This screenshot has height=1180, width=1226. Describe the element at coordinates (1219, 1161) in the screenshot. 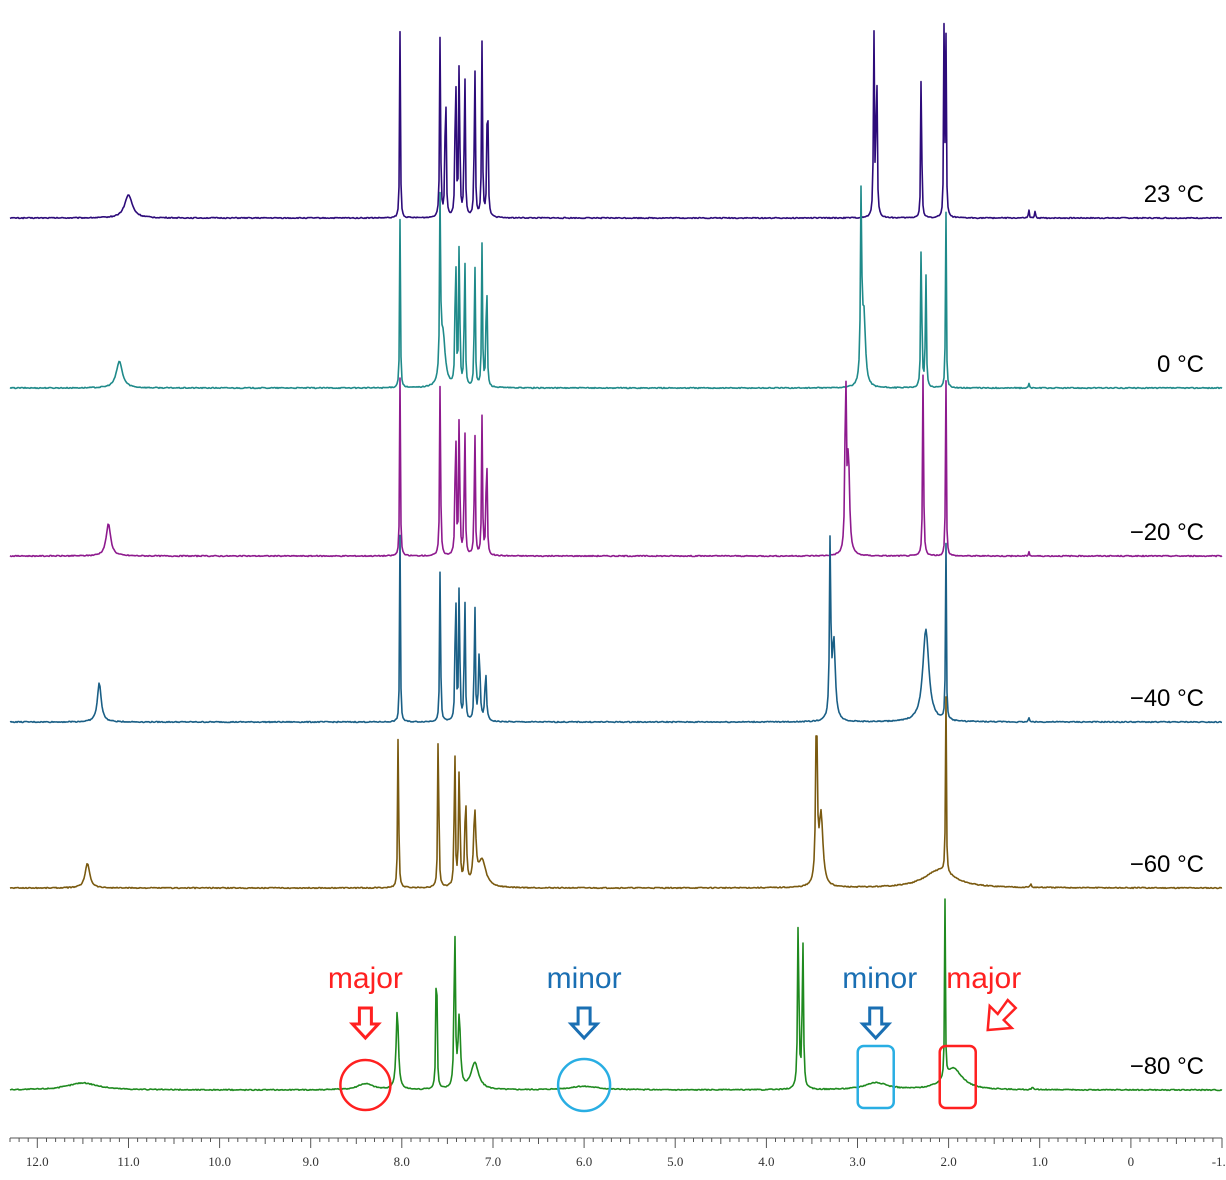

I see `x-tick-label: -1.0` at that location.